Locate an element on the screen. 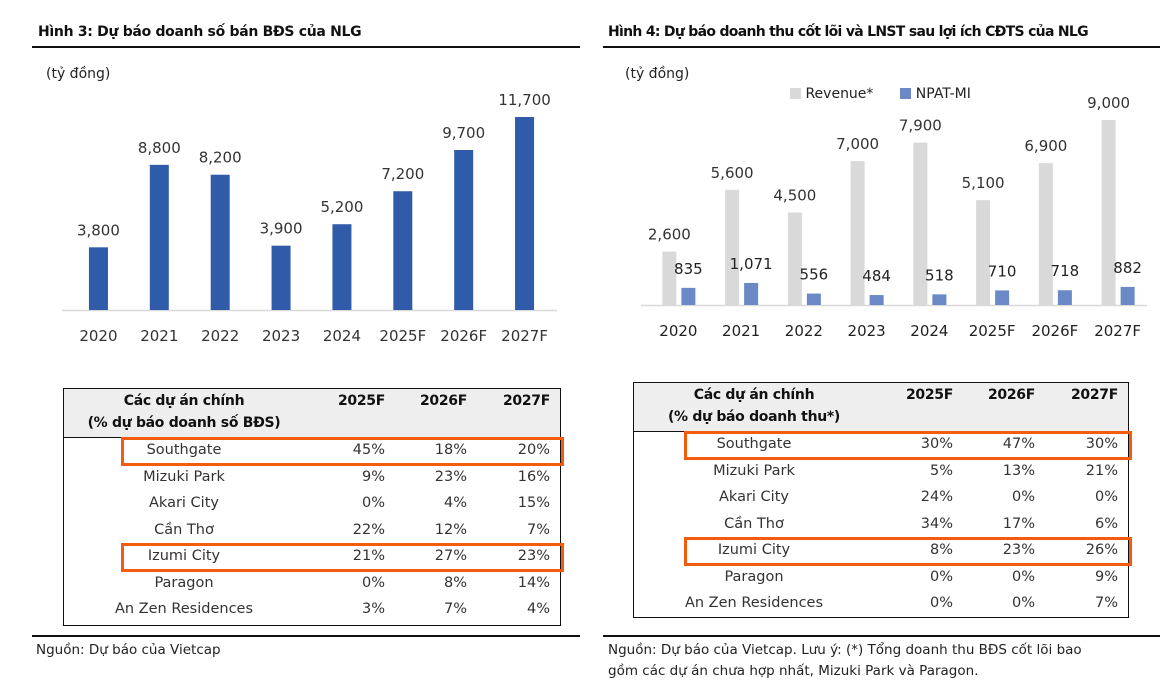  right-header-project-line2: (% dự báo doanh thu*) is located at coordinates (754, 417).